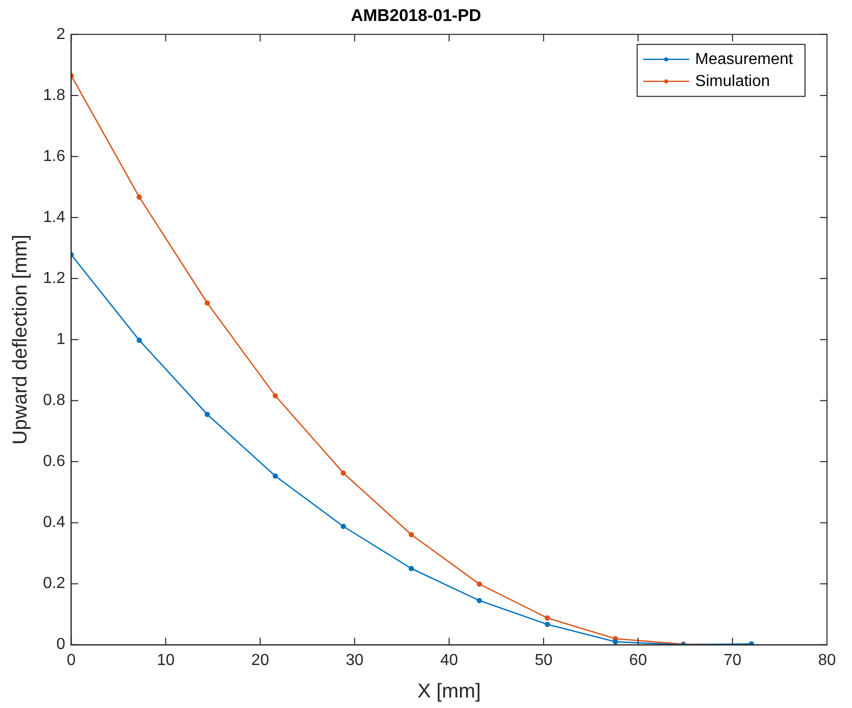  I want to click on y-tick-label: 1.2, so click(54, 278).